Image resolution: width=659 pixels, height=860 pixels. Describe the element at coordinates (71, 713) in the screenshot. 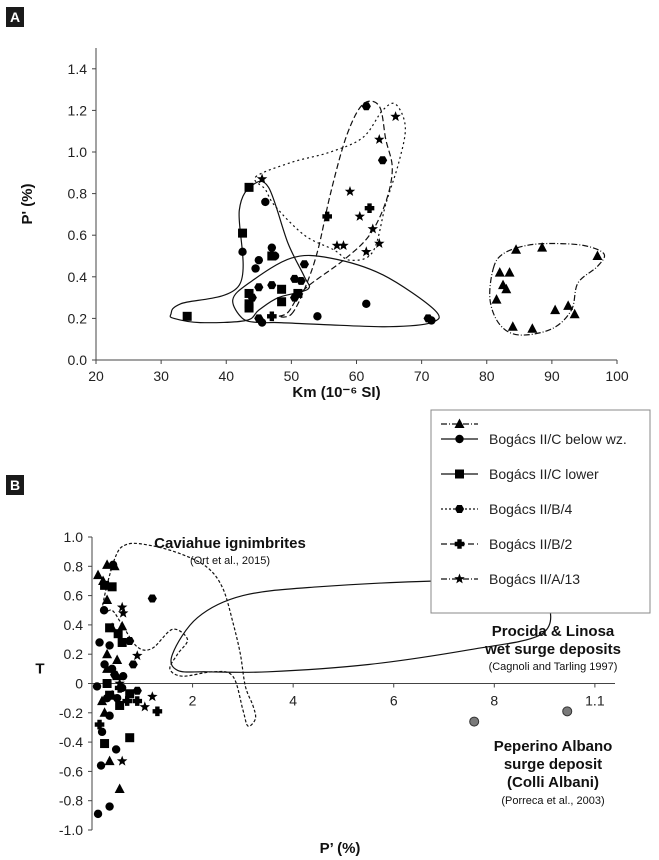

I see `y-tick-label: -0.2` at that location.